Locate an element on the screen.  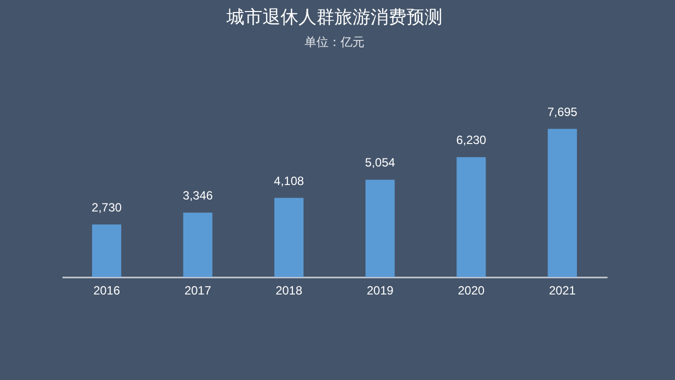
x-tick-label: 2016 is located at coordinates (106, 291).